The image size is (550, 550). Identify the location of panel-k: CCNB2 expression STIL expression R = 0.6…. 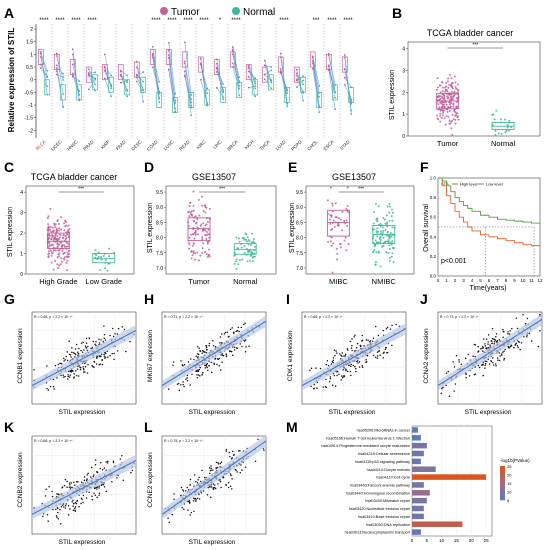
(77, 490).